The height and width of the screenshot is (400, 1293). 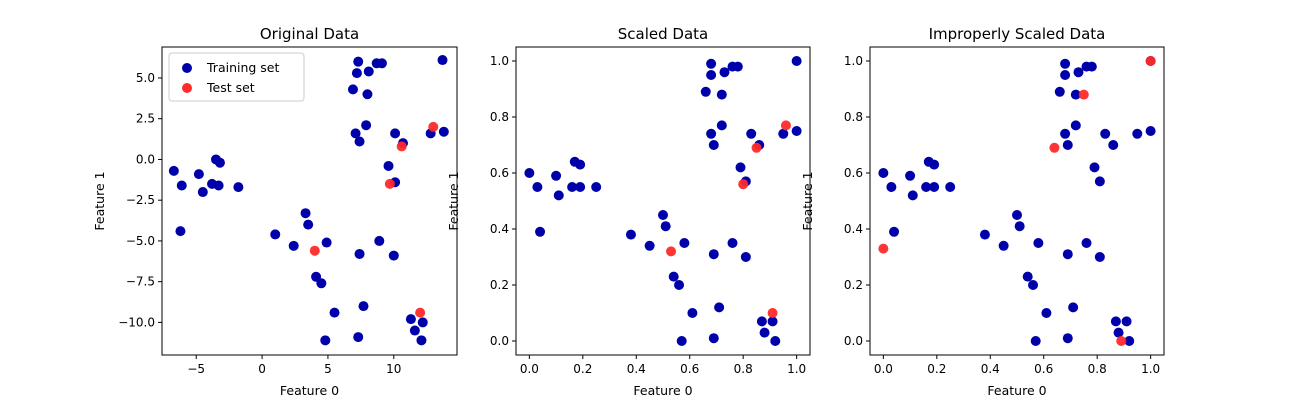 What do you see at coordinates (853, 61) in the screenshot?
I see `y-tick-label: 1.0` at bounding box center [853, 61].